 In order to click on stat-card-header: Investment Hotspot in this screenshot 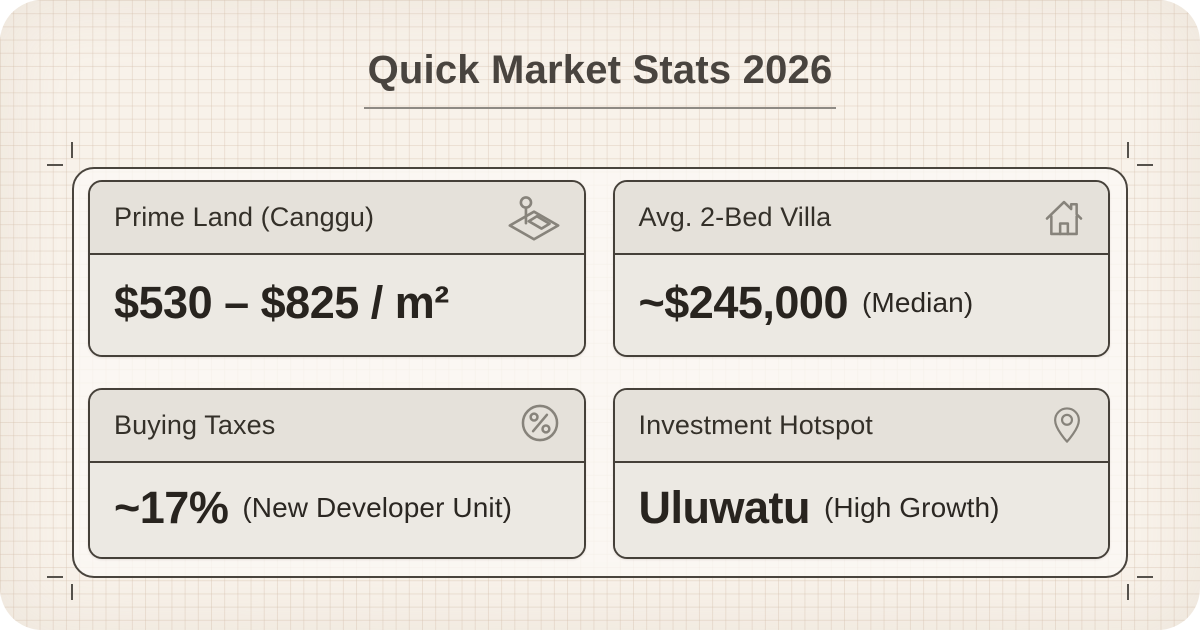, I will do `click(861, 426)`.